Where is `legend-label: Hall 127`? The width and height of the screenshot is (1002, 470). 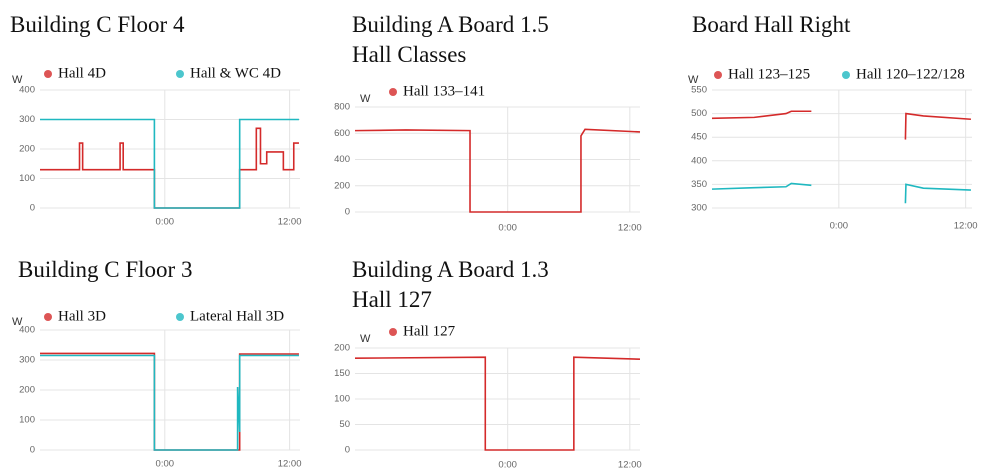
legend-label: Hall 127 is located at coordinates (429, 331).